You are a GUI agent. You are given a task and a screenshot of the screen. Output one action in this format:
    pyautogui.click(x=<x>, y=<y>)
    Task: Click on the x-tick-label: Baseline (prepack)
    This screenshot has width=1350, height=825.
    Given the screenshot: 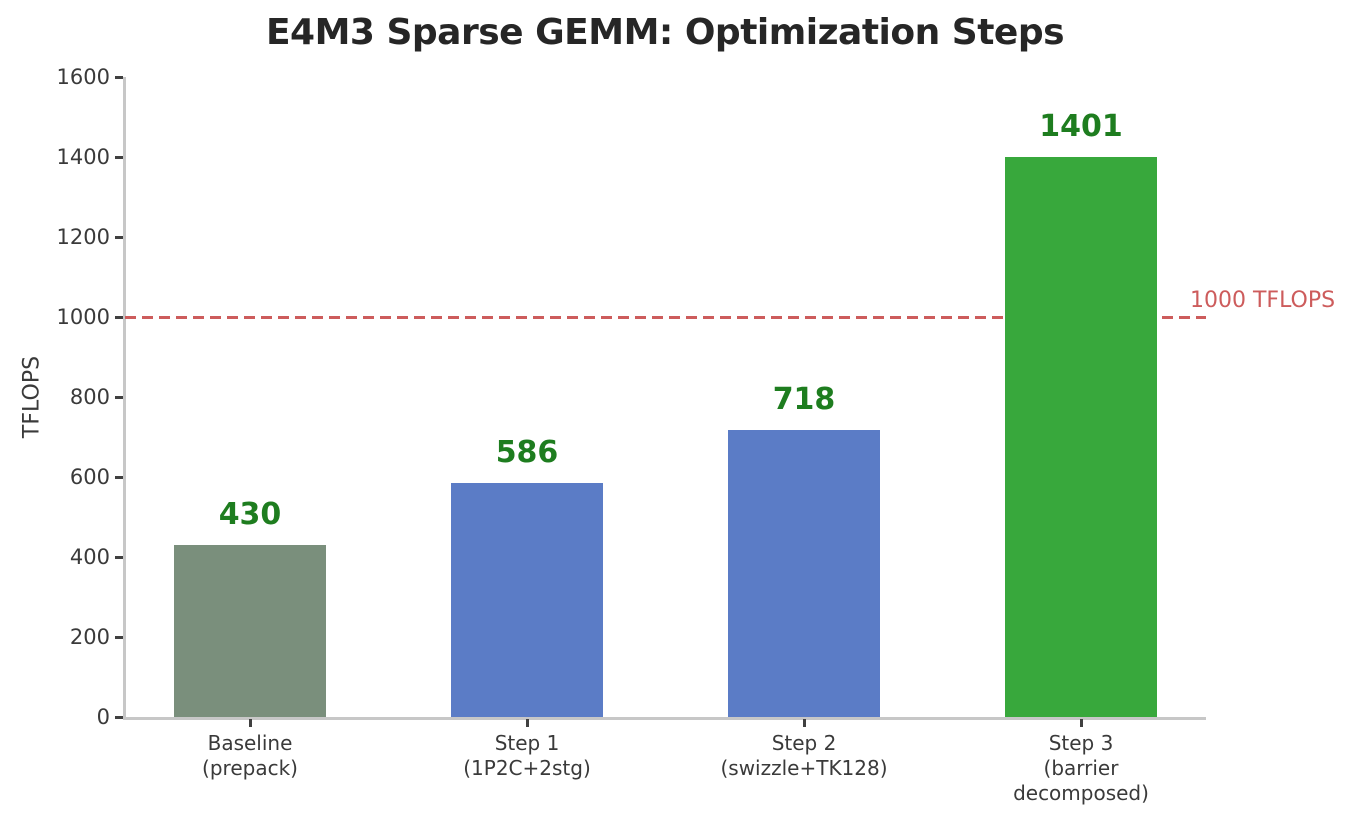 What is the action you would take?
    pyautogui.click(x=250, y=755)
    